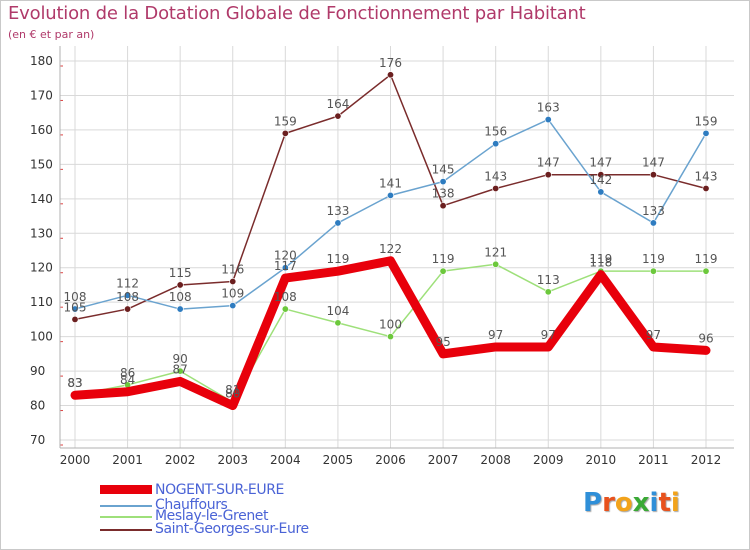 The width and height of the screenshot is (750, 550). I want to click on series-saint-georges-data-label: 105, so click(75, 307).